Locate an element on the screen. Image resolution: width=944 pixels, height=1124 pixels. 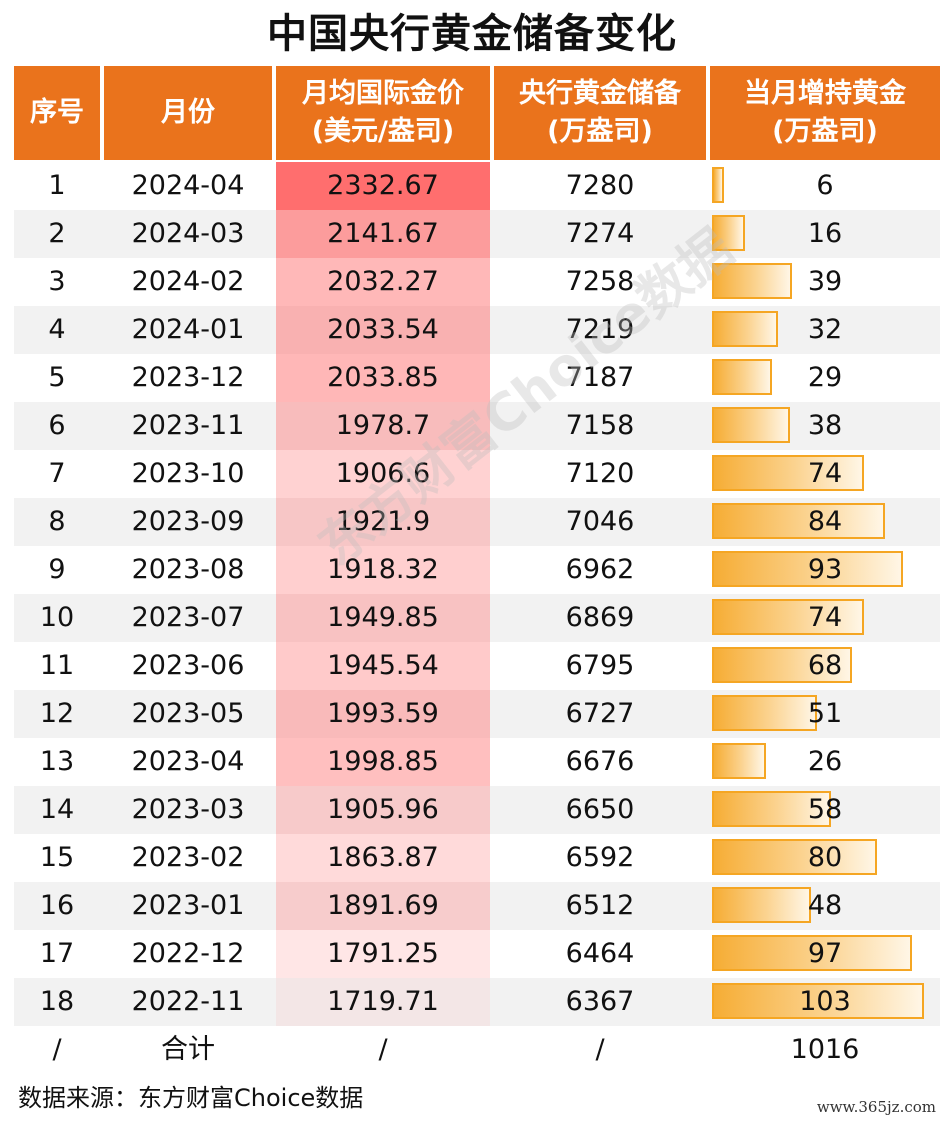
cell-price: 1998.85 is located at coordinates (383, 761).